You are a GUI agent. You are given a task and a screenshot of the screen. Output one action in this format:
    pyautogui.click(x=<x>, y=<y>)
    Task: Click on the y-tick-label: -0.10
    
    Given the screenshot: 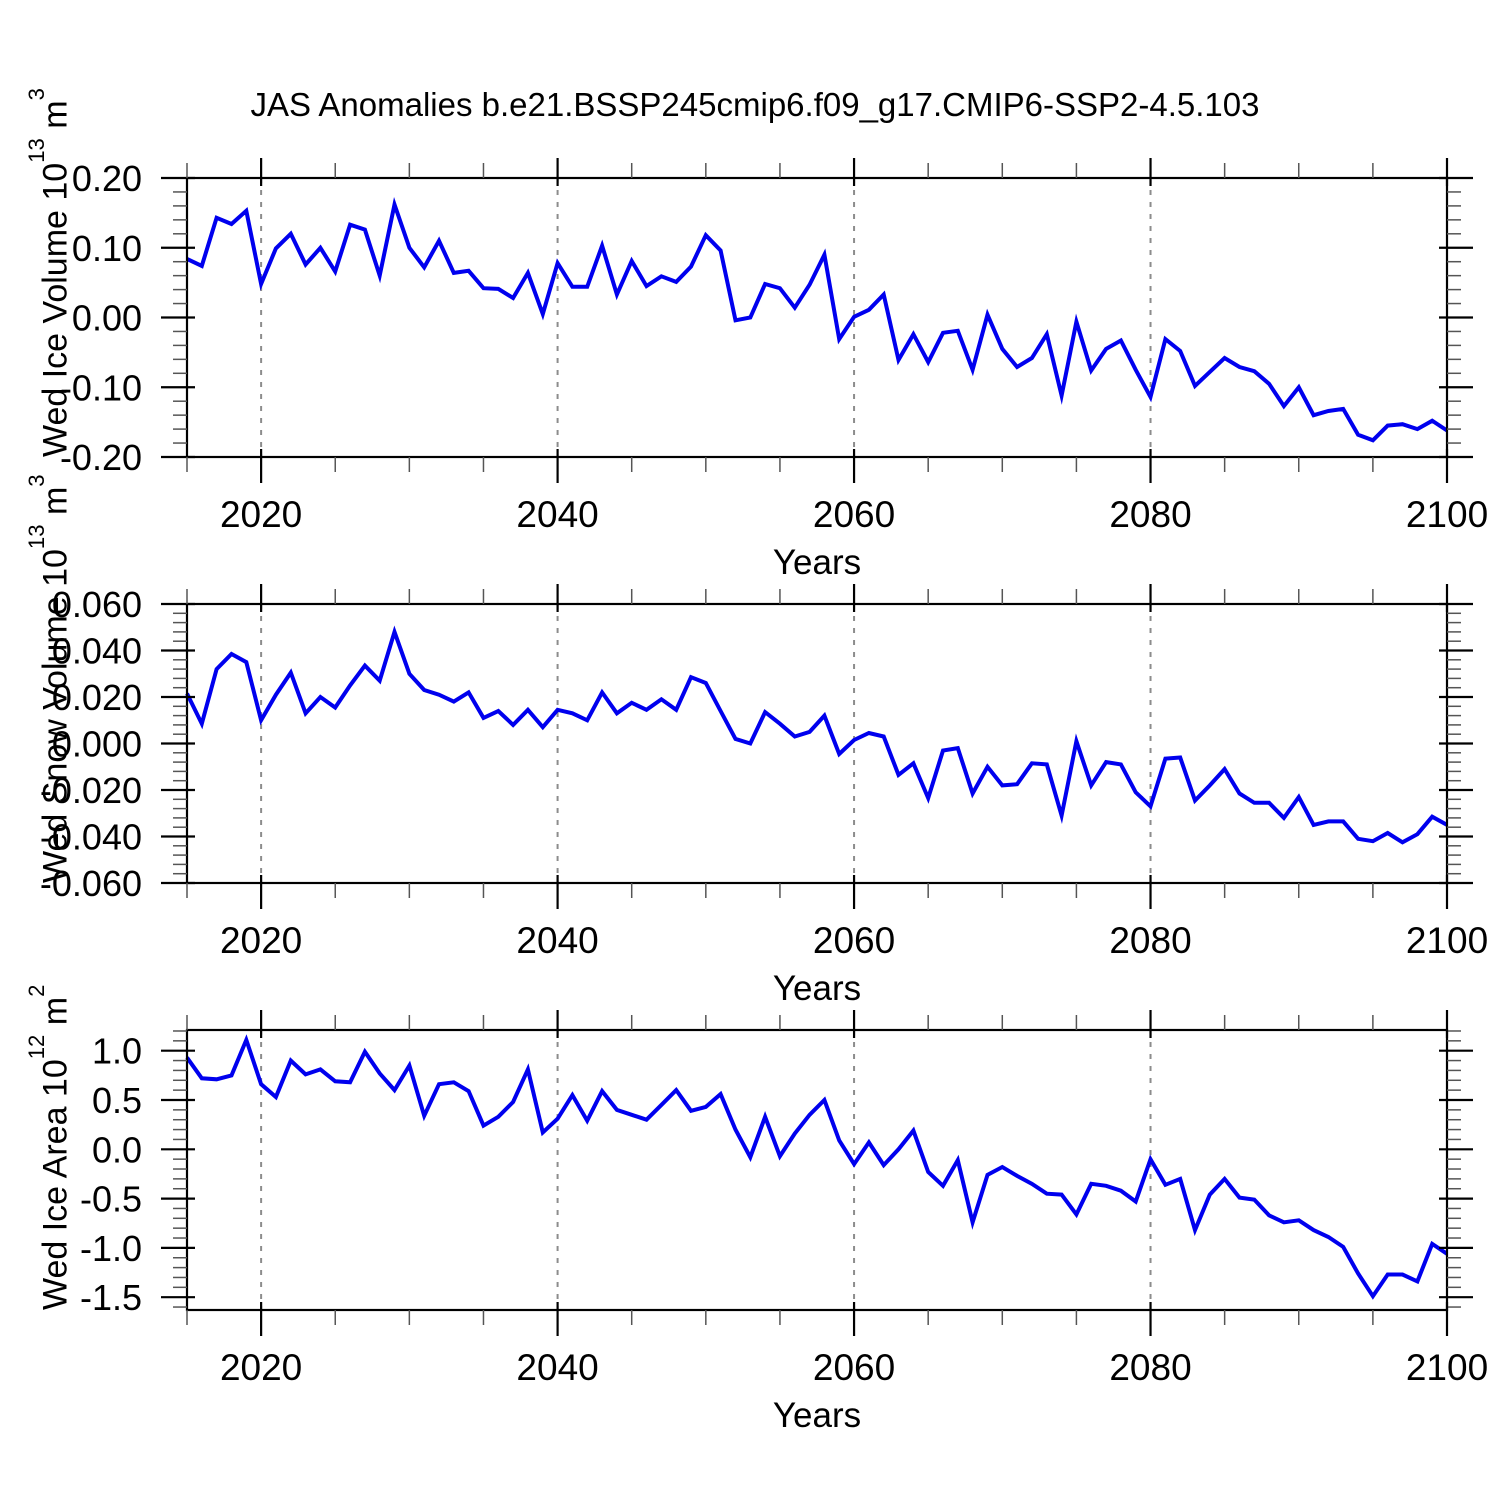 What is the action you would take?
    pyautogui.click(x=101, y=387)
    